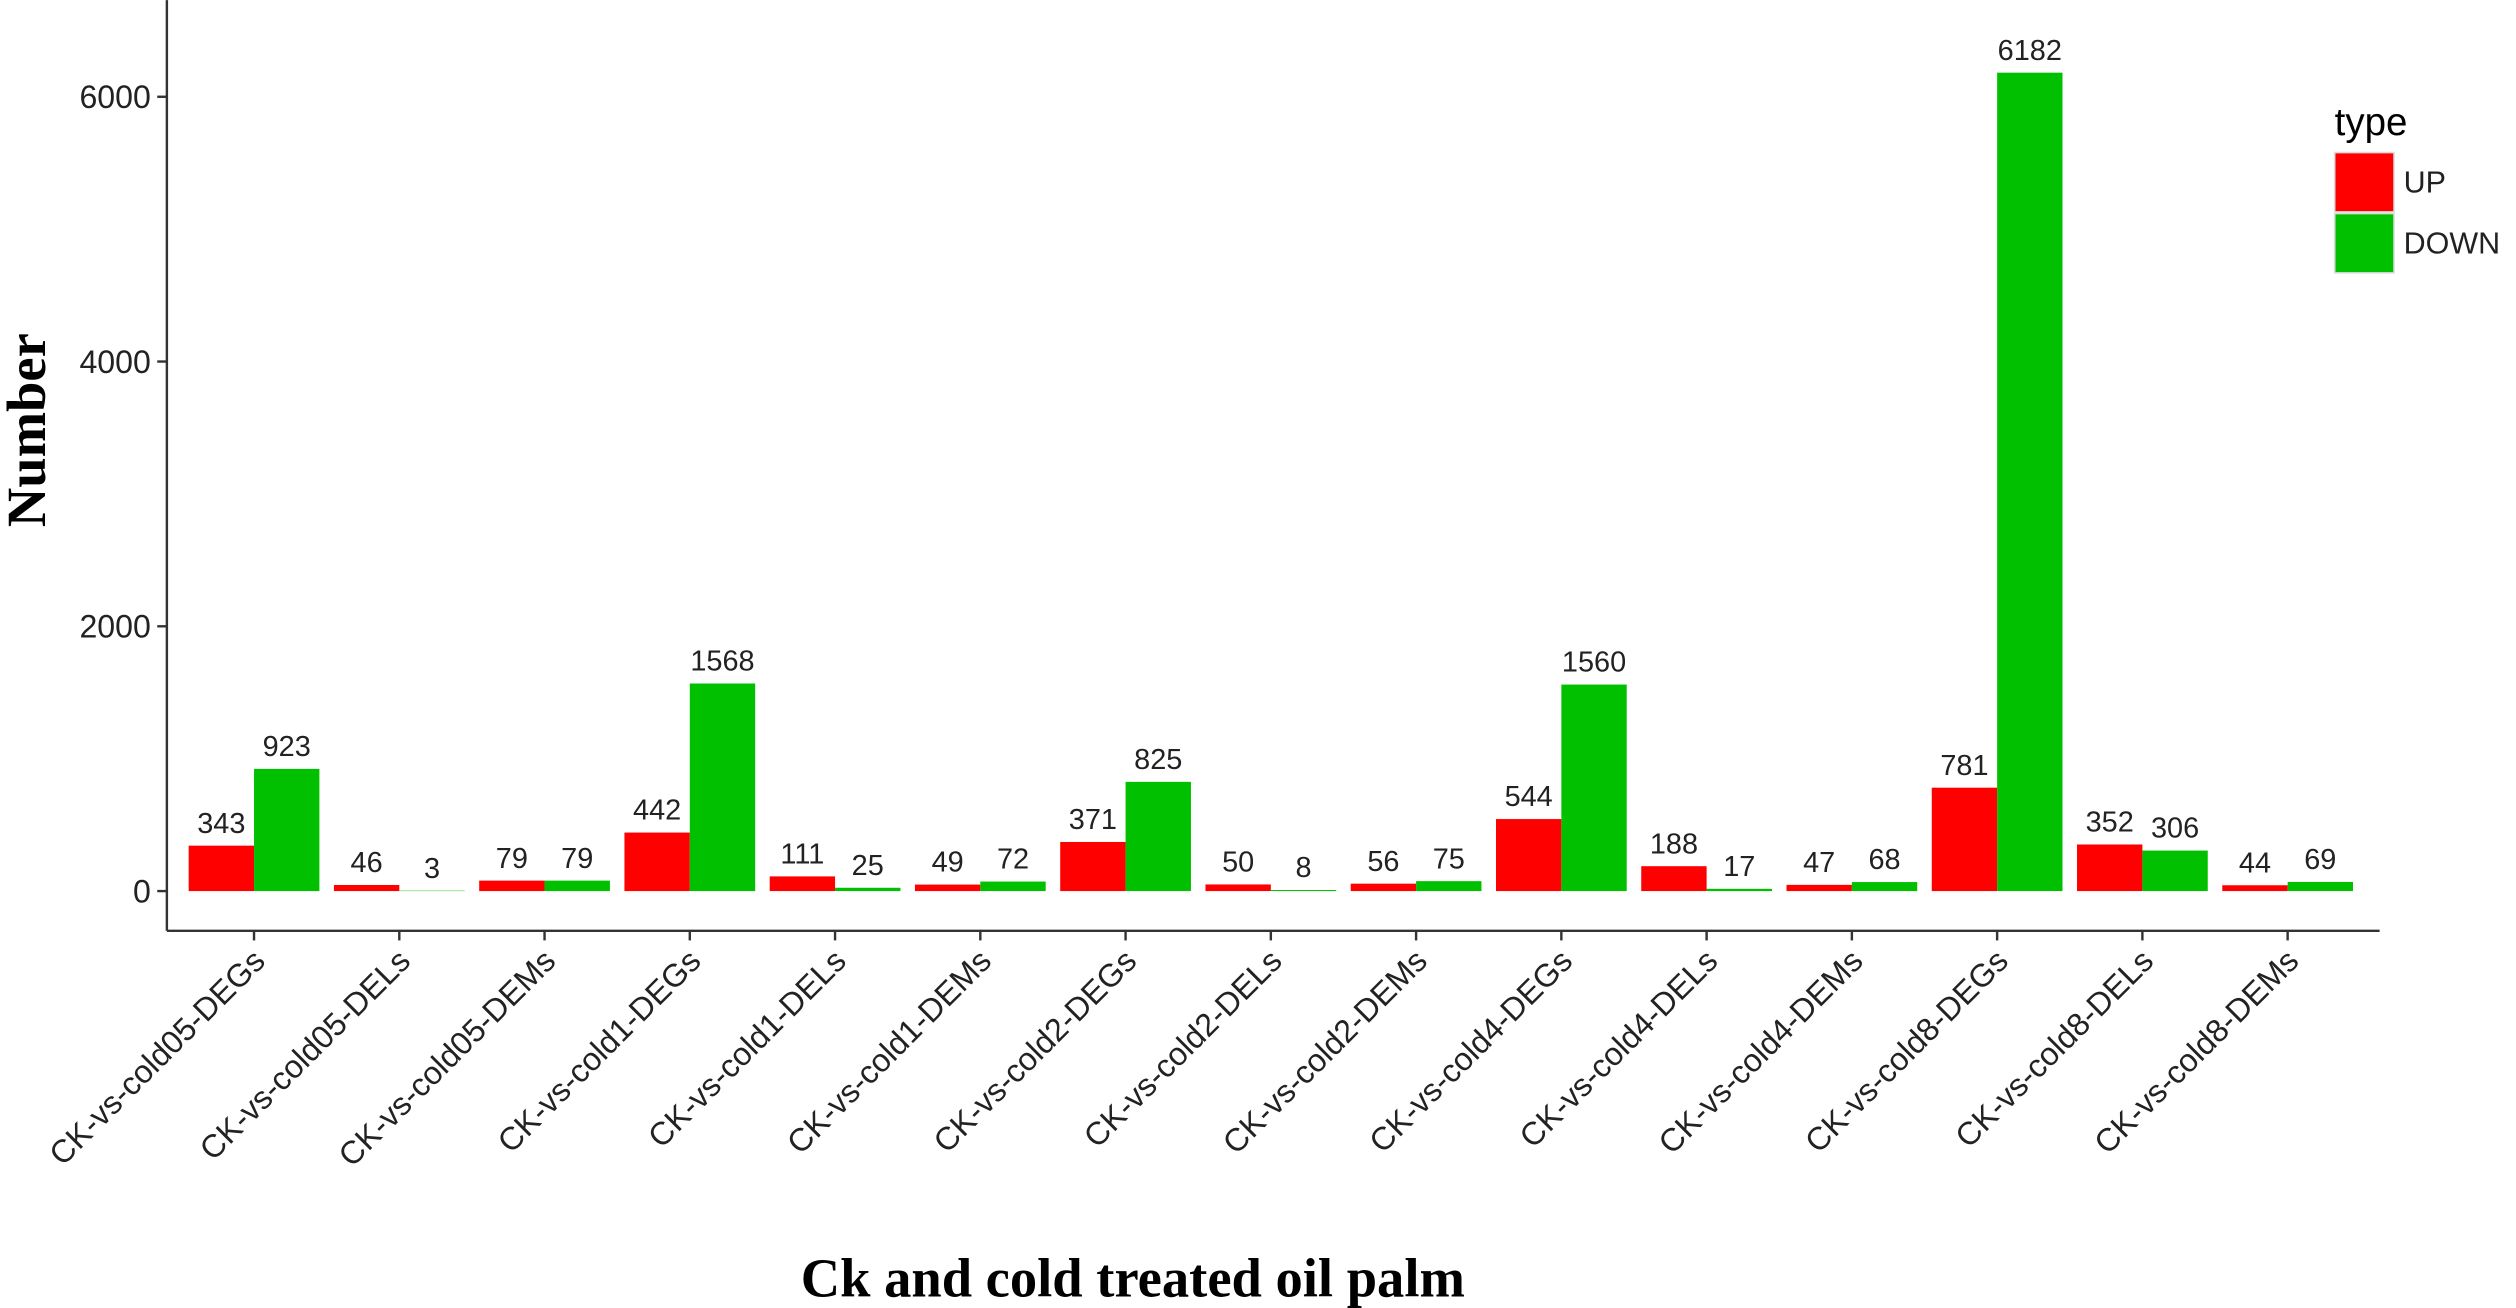  I want to click on value-label: 3, so click(432, 869).